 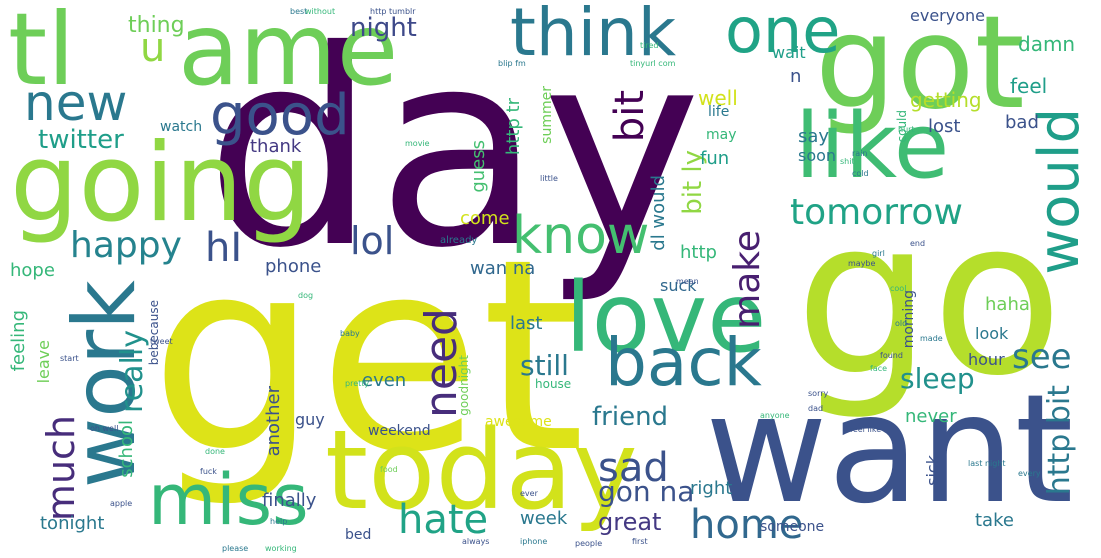 I want to click on word-come: come, so click(x=485, y=218).